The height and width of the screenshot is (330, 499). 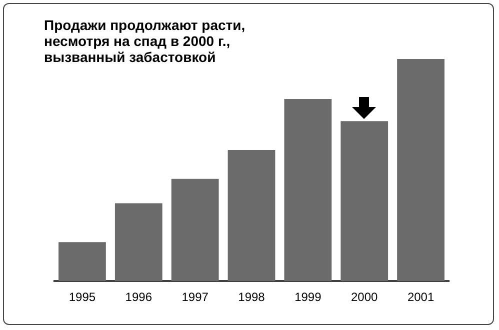 I want to click on x-tick-label: 1996, so click(x=138, y=297).